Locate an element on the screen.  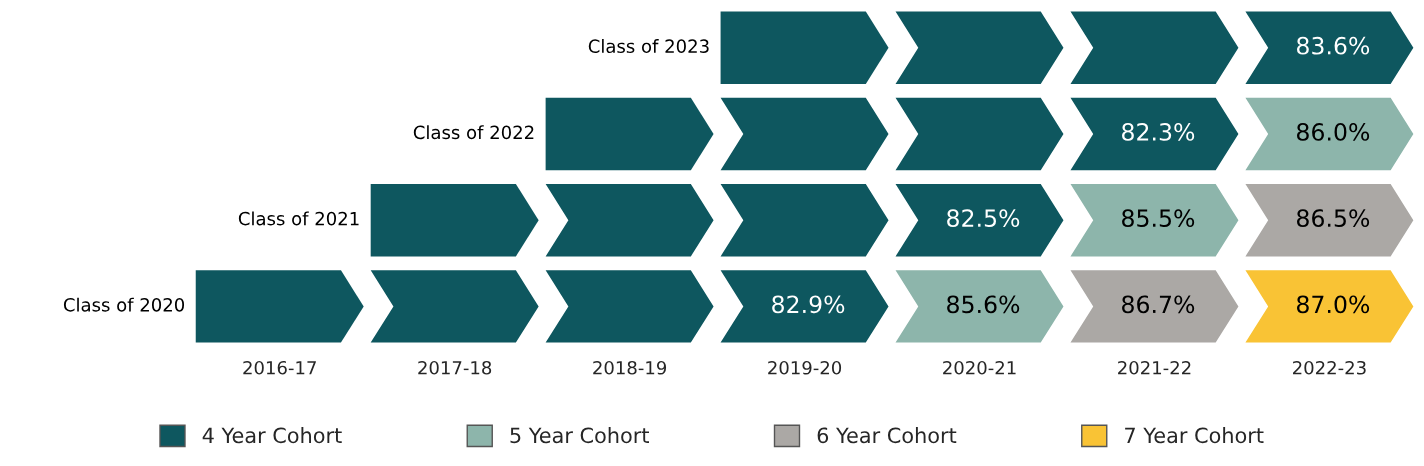
data-label: 86.5% is located at coordinates (1333, 218).